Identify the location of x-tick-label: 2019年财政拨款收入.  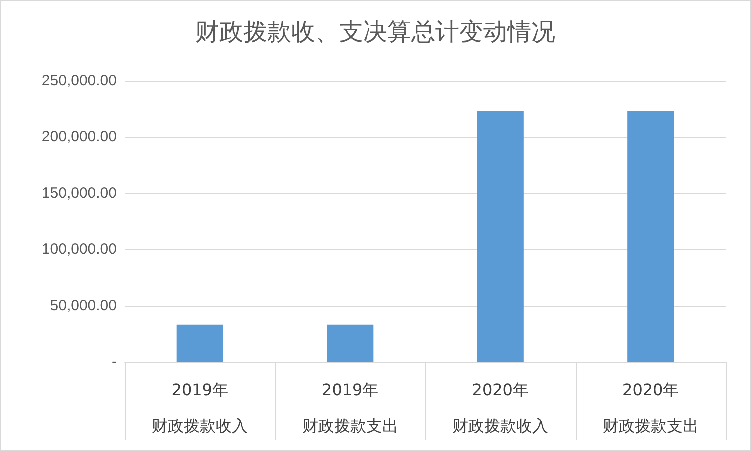
(200, 408).